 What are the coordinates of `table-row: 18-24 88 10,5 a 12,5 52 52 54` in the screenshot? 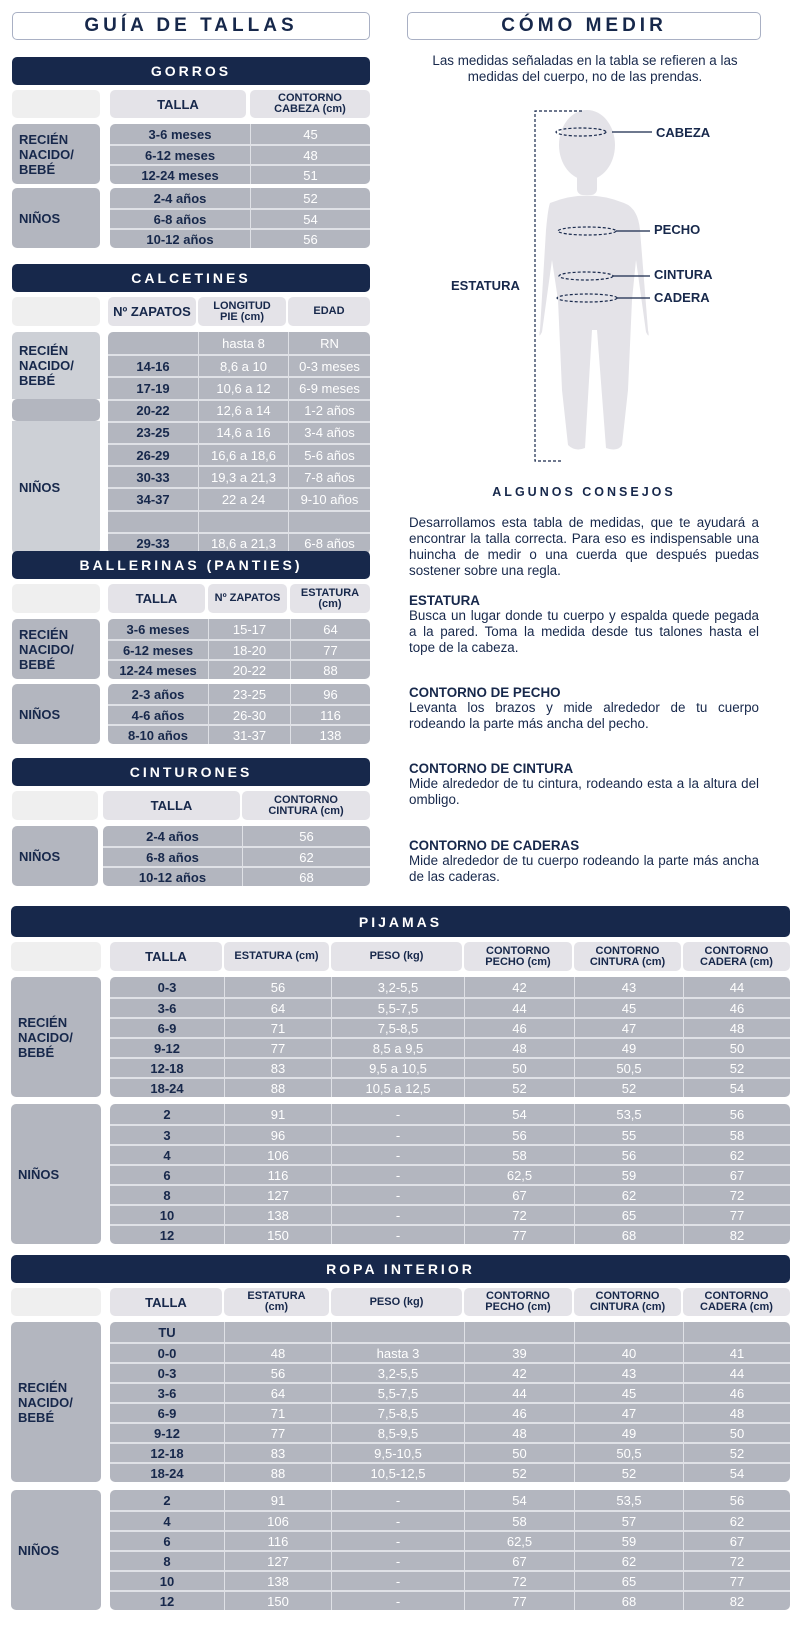 It's located at (450, 1087).